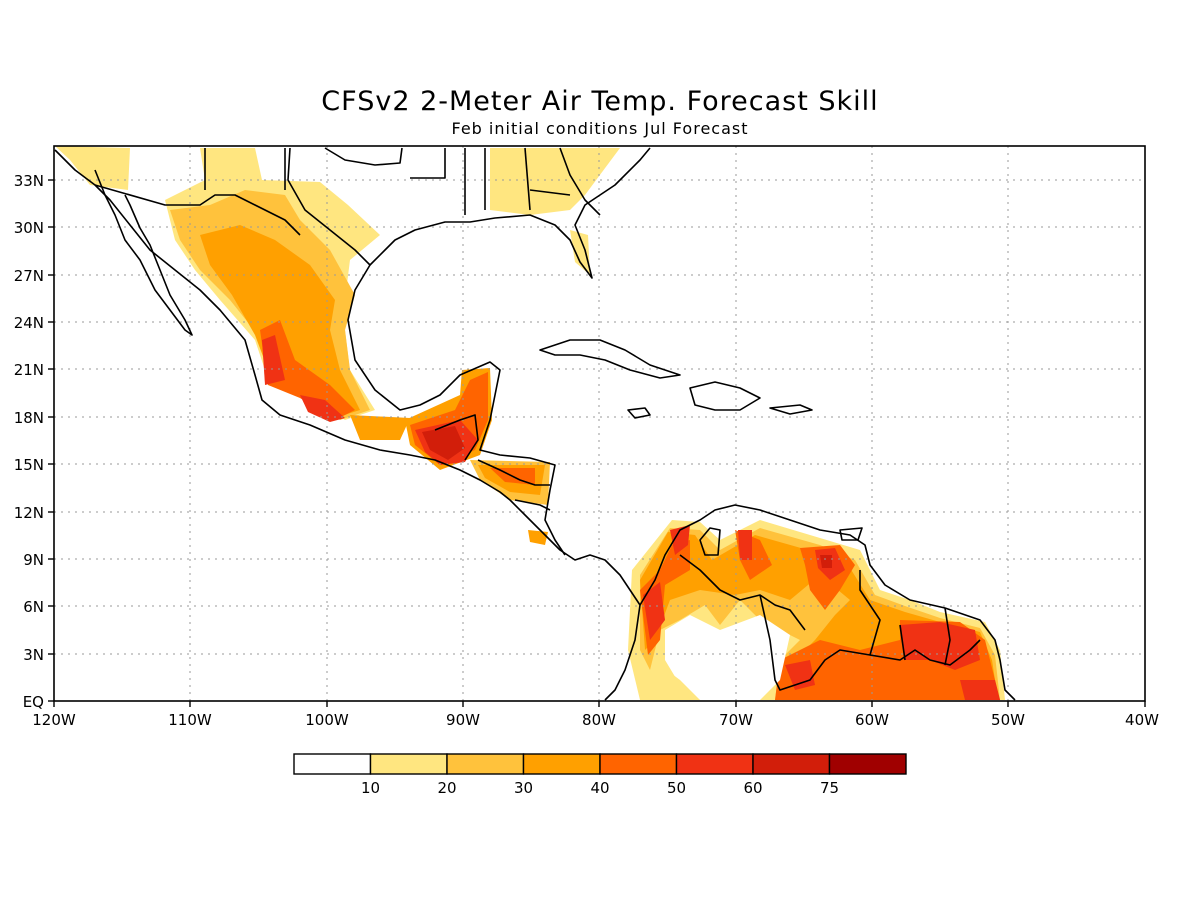 The height and width of the screenshot is (900, 1200). What do you see at coordinates (370, 788) in the screenshot?
I see `legend-label: 10` at bounding box center [370, 788].